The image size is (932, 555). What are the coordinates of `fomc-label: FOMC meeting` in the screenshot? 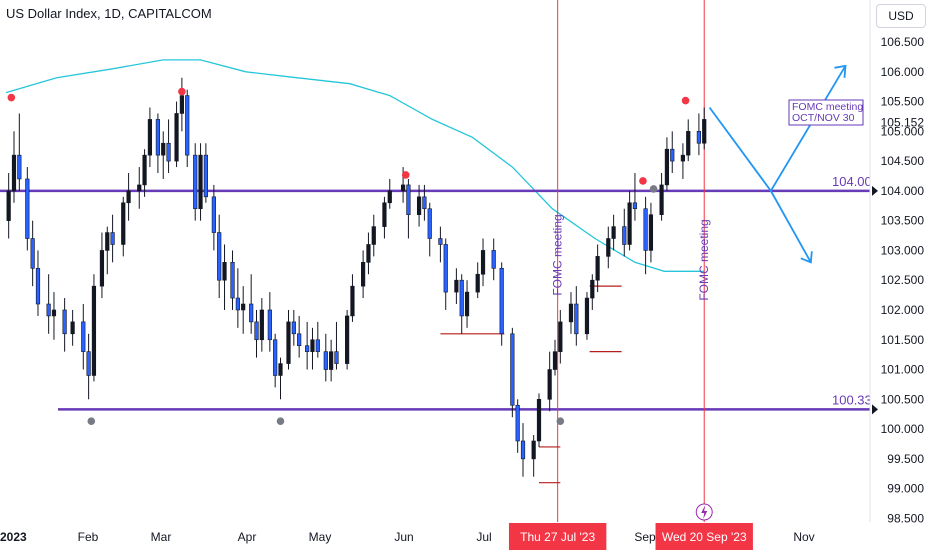 It's located at (558, 254).